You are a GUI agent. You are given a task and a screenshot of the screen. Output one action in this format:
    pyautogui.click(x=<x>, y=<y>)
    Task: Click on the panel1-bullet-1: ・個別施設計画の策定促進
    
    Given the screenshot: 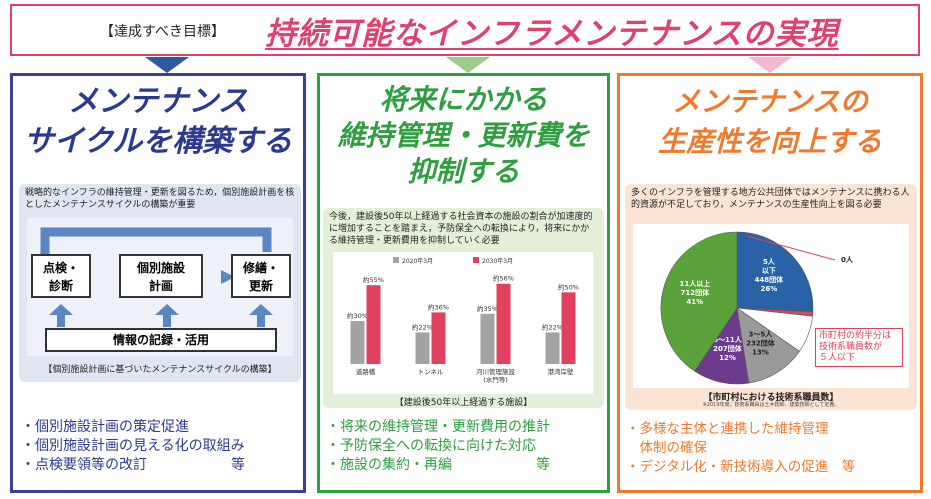 What is the action you would take?
    pyautogui.click(x=105, y=427)
    